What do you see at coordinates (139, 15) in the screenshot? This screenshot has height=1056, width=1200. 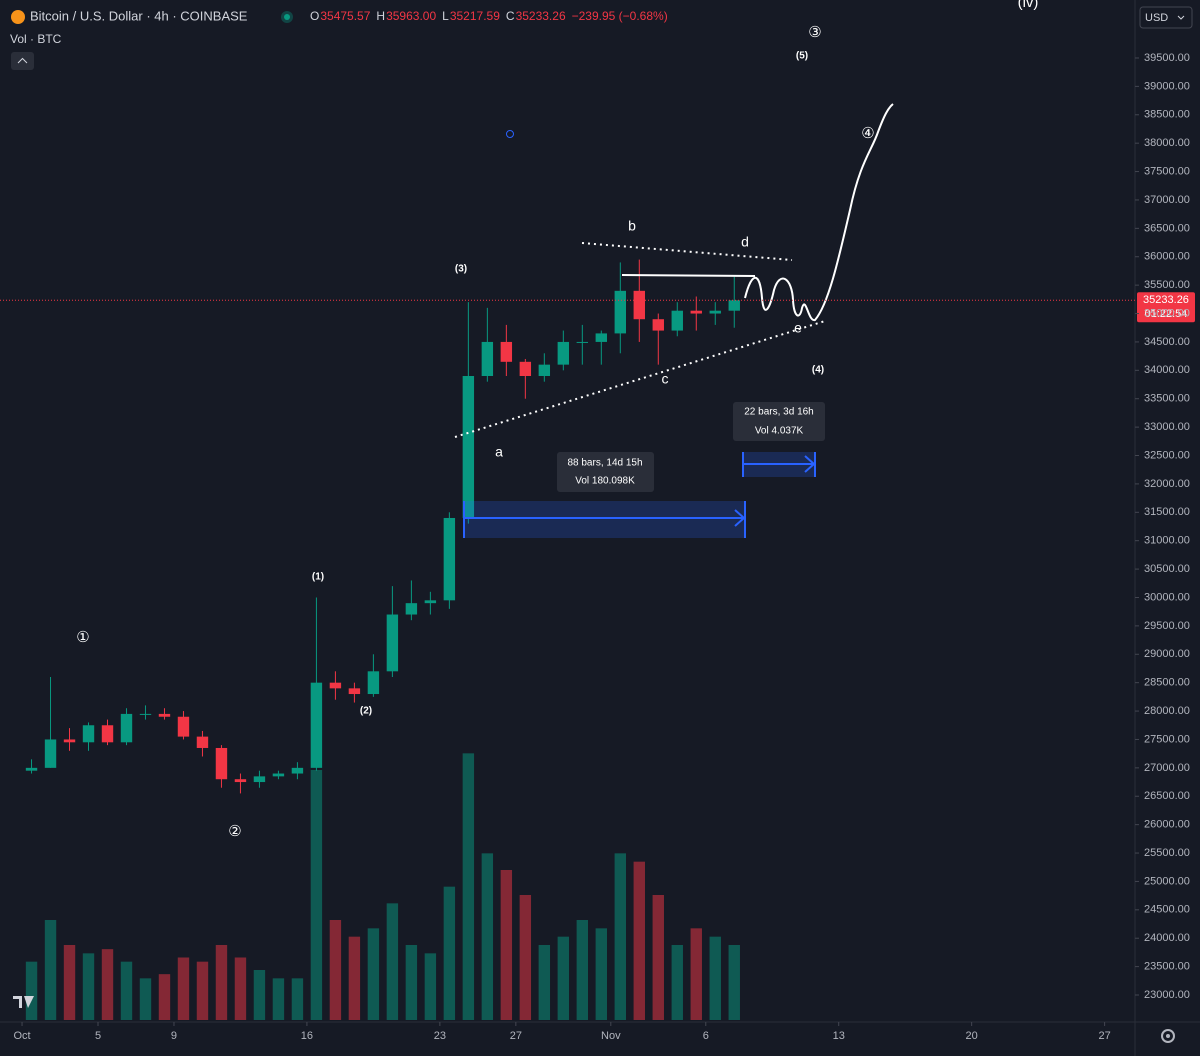 I see `chart-title: Bitcoin / U.S. Dollar · 4h · COINBASE` at bounding box center [139, 15].